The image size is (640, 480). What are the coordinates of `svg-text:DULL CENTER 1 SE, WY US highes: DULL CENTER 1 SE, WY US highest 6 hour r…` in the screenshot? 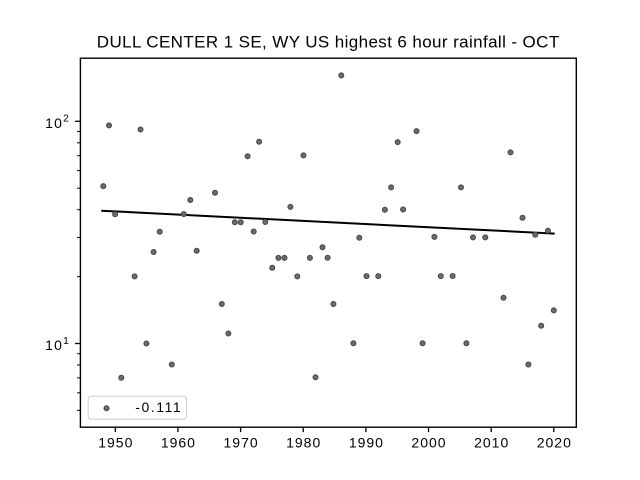 It's located at (328, 41).